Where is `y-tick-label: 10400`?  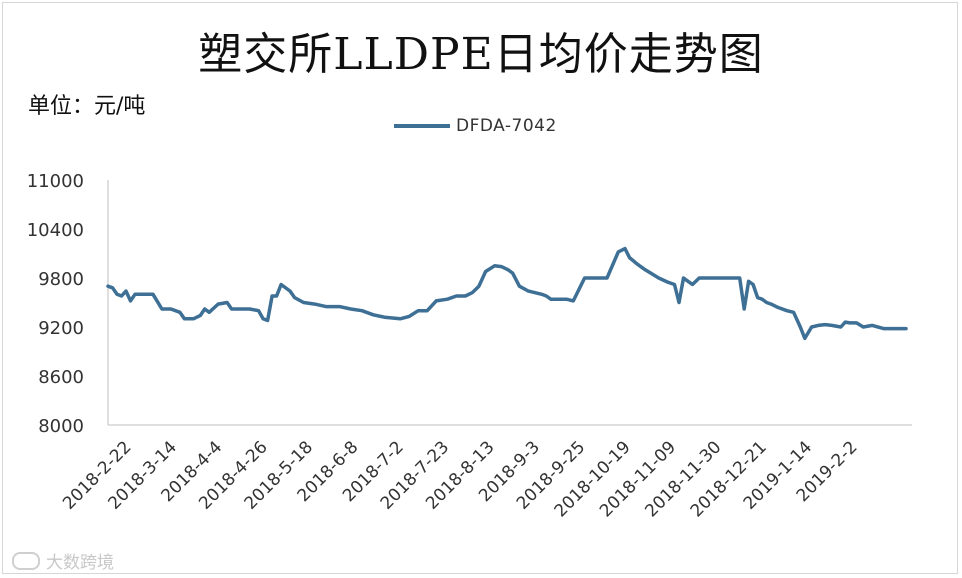 y-tick-label: 10400 is located at coordinates (55, 230).